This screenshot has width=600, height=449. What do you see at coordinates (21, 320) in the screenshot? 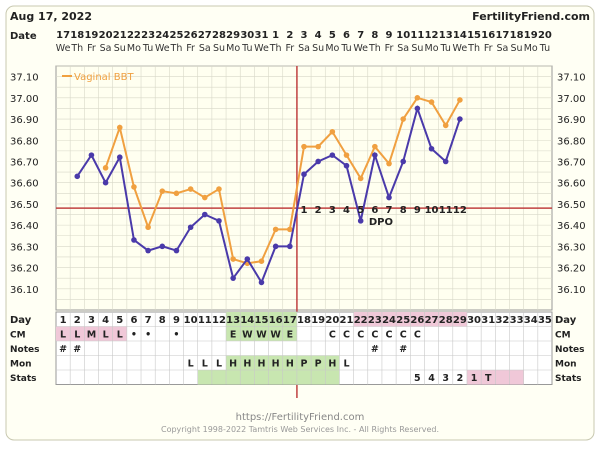
I see `day-row-label: Day` at bounding box center [21, 320].